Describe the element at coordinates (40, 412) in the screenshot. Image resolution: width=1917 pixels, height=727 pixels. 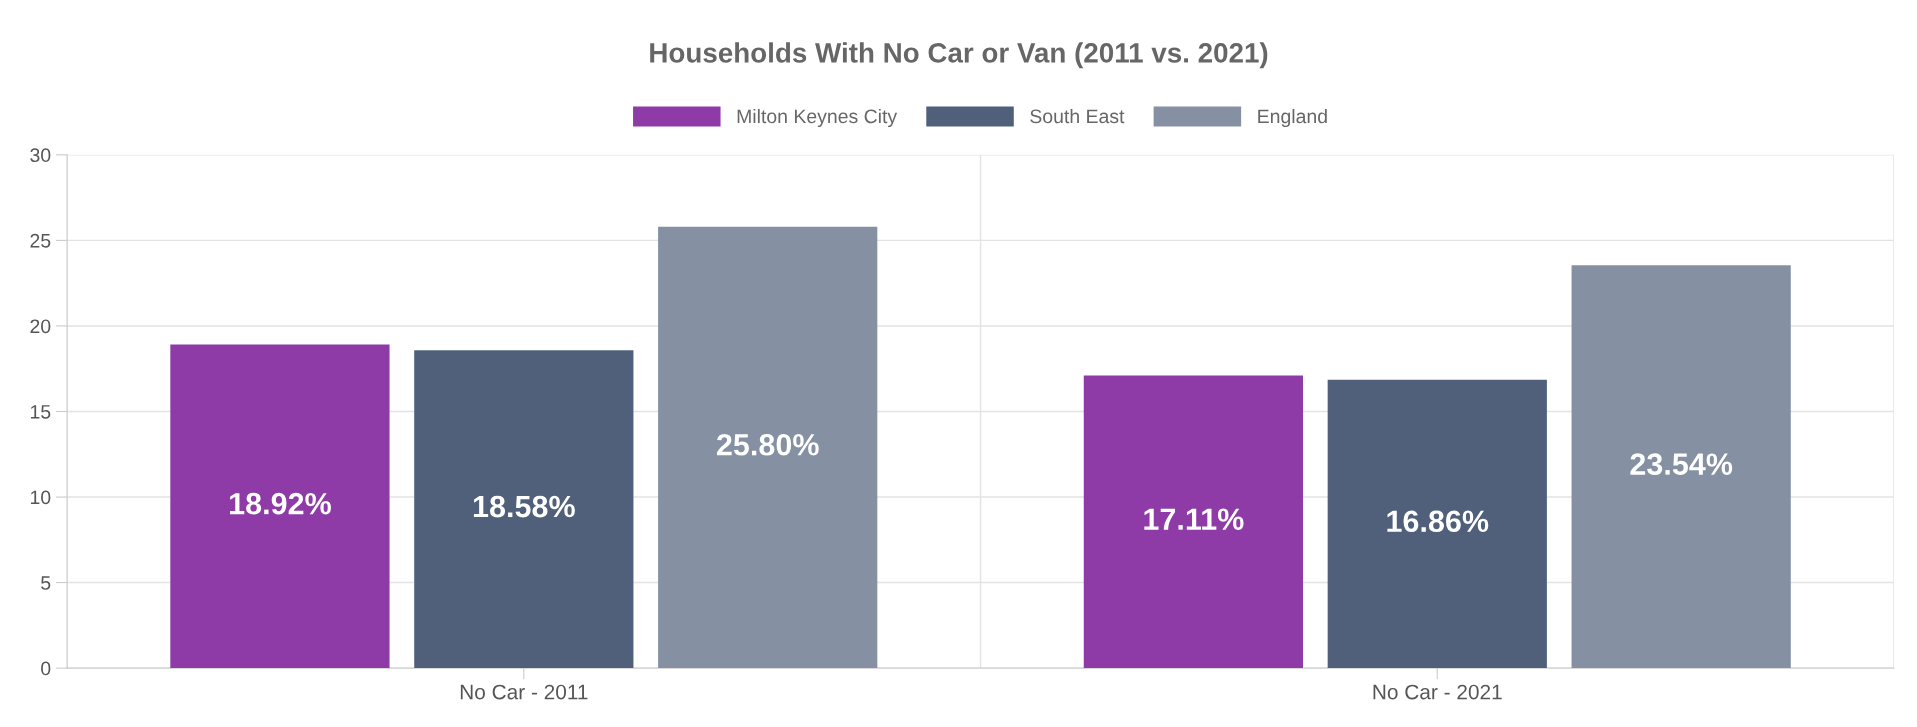
I see `y-tick-label: 15` at that location.